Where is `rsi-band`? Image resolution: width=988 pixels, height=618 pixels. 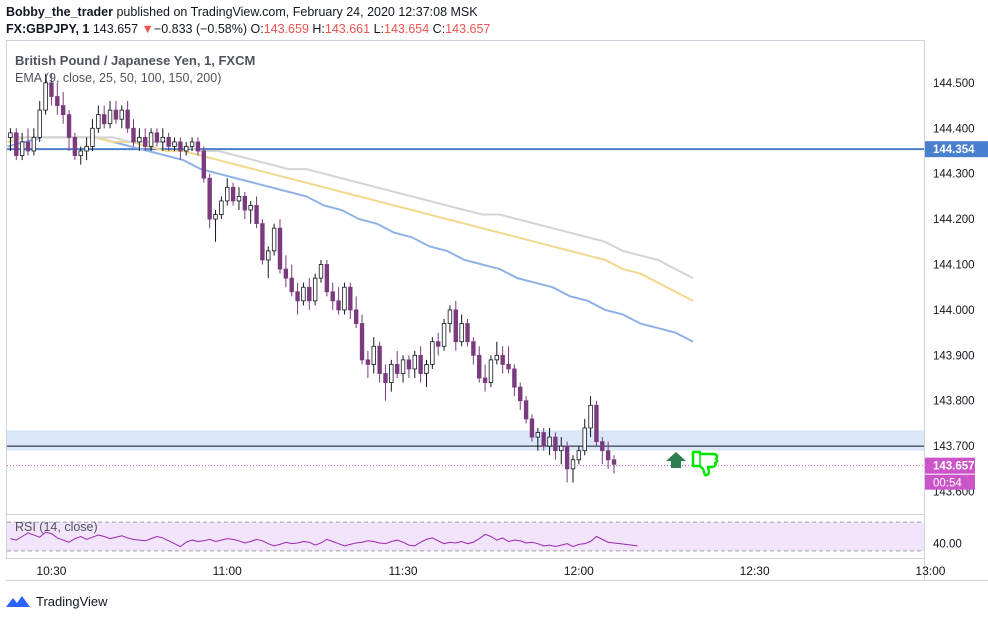
rsi-band is located at coordinates (465, 536).